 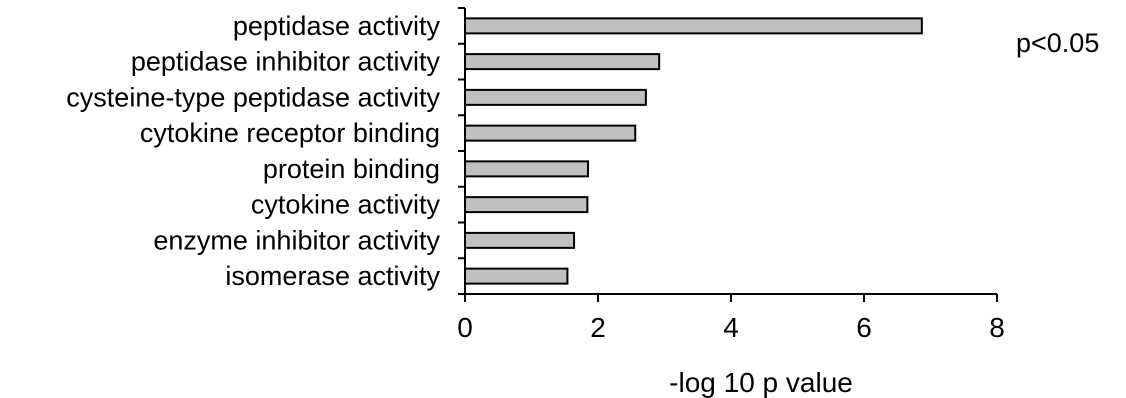 I want to click on x-tick-label-1: 2, so click(x=598, y=327).